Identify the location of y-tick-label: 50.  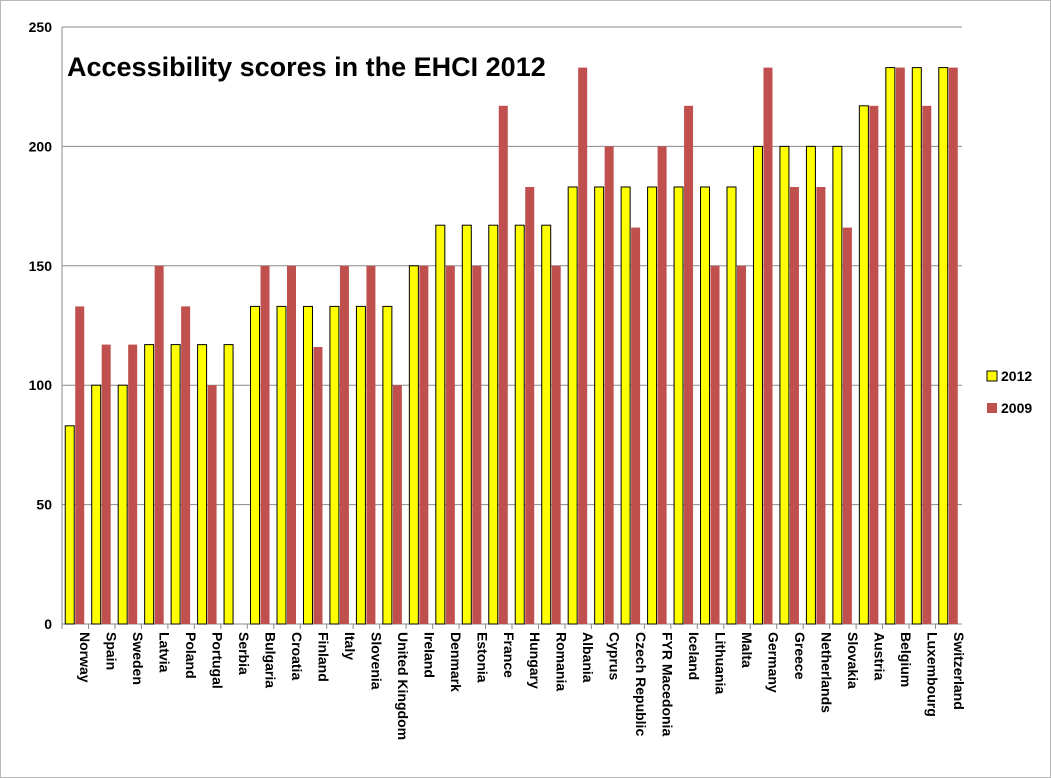
(44, 505).